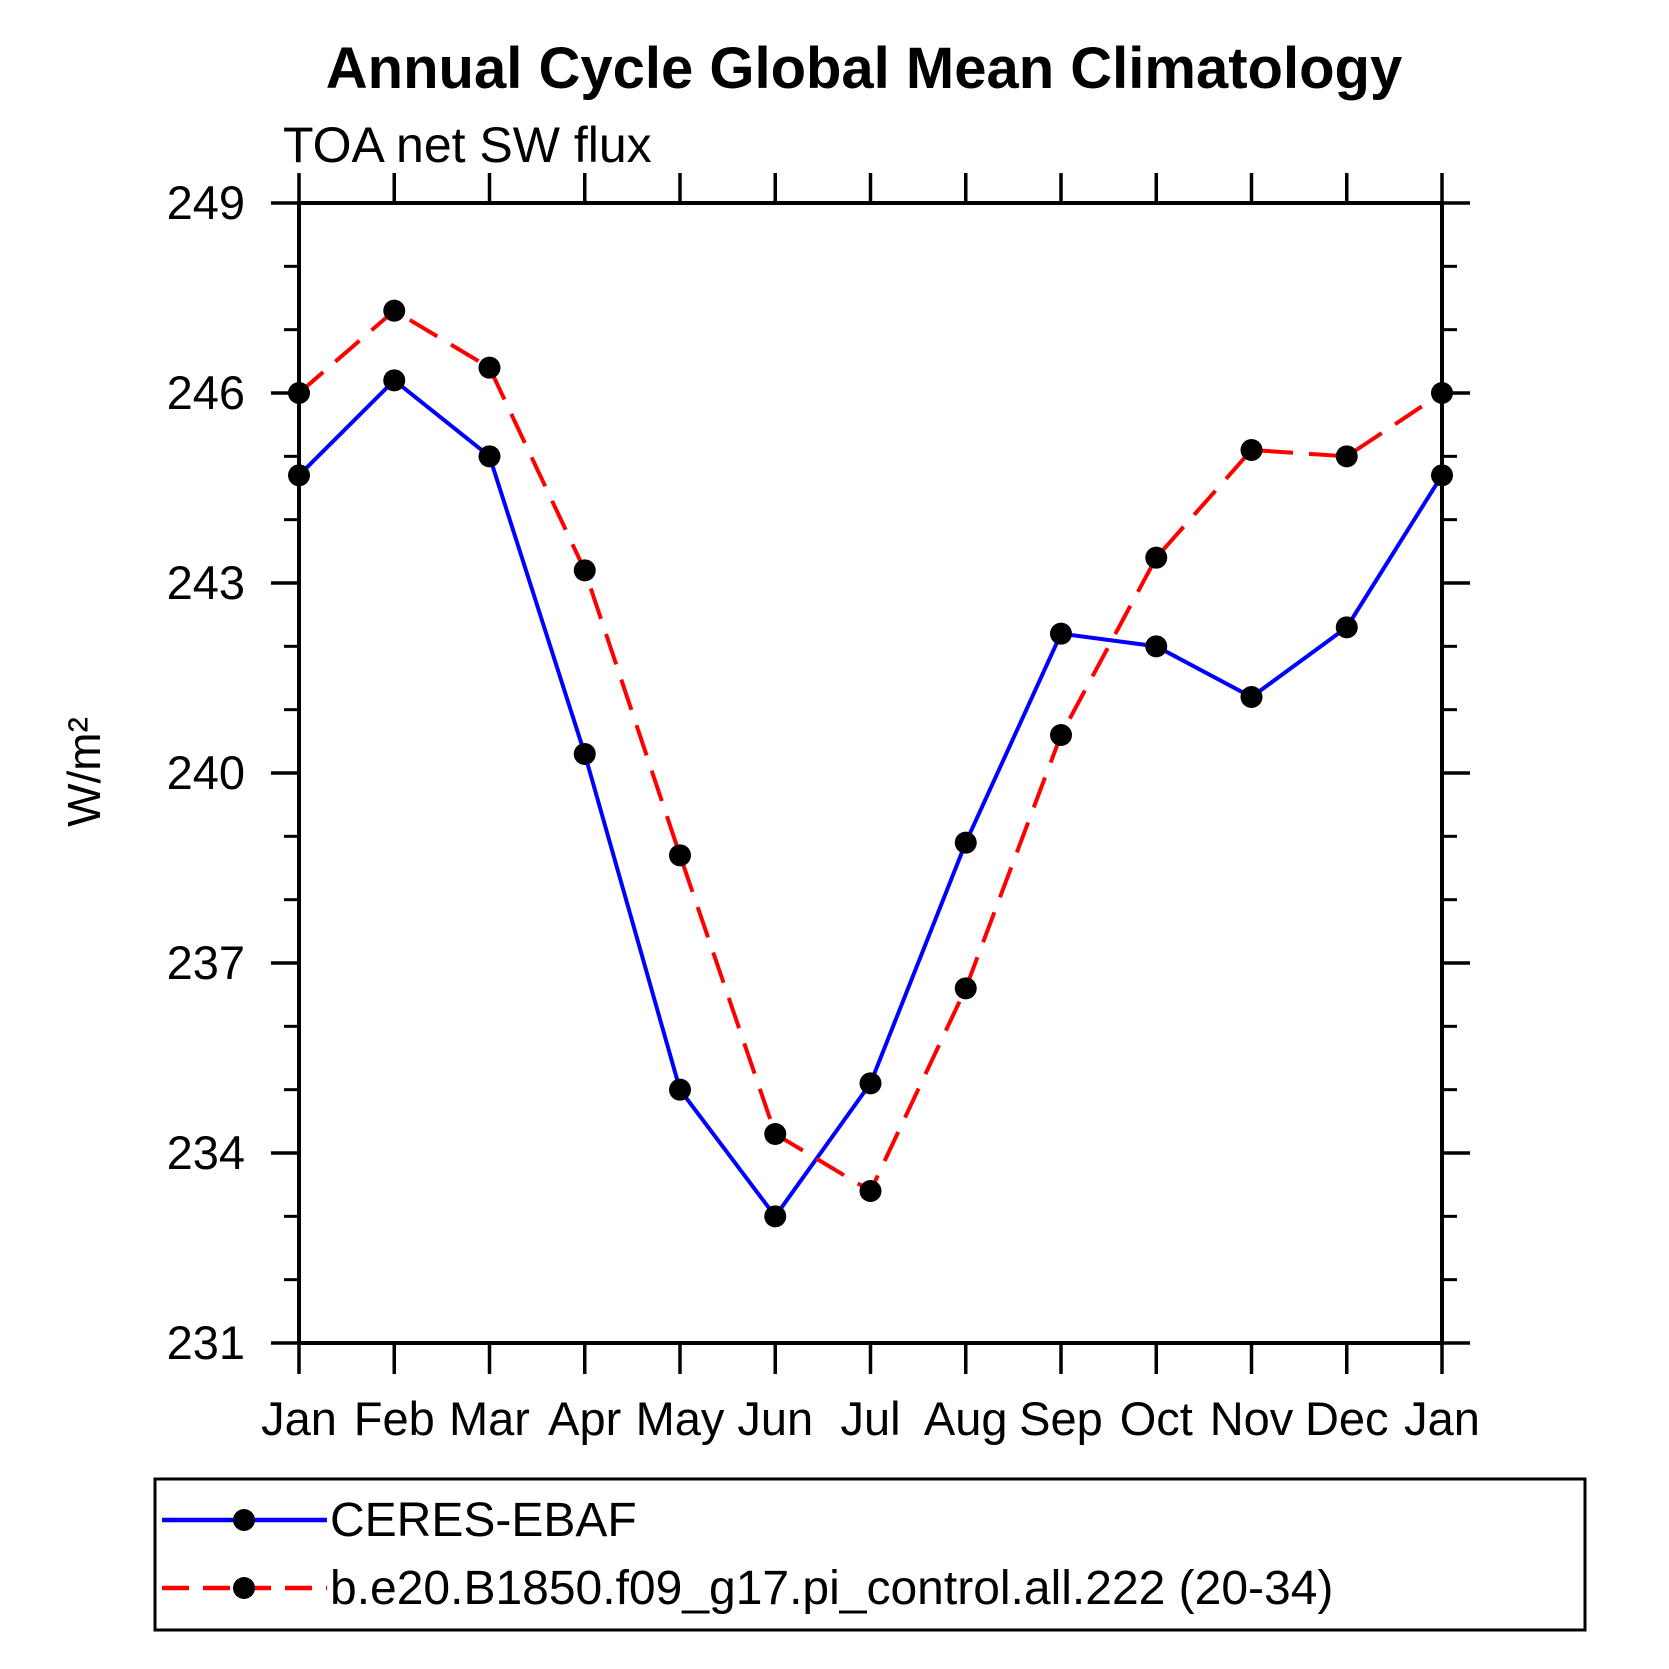  I want to click on y-tick-label: 231, so click(206, 1342).